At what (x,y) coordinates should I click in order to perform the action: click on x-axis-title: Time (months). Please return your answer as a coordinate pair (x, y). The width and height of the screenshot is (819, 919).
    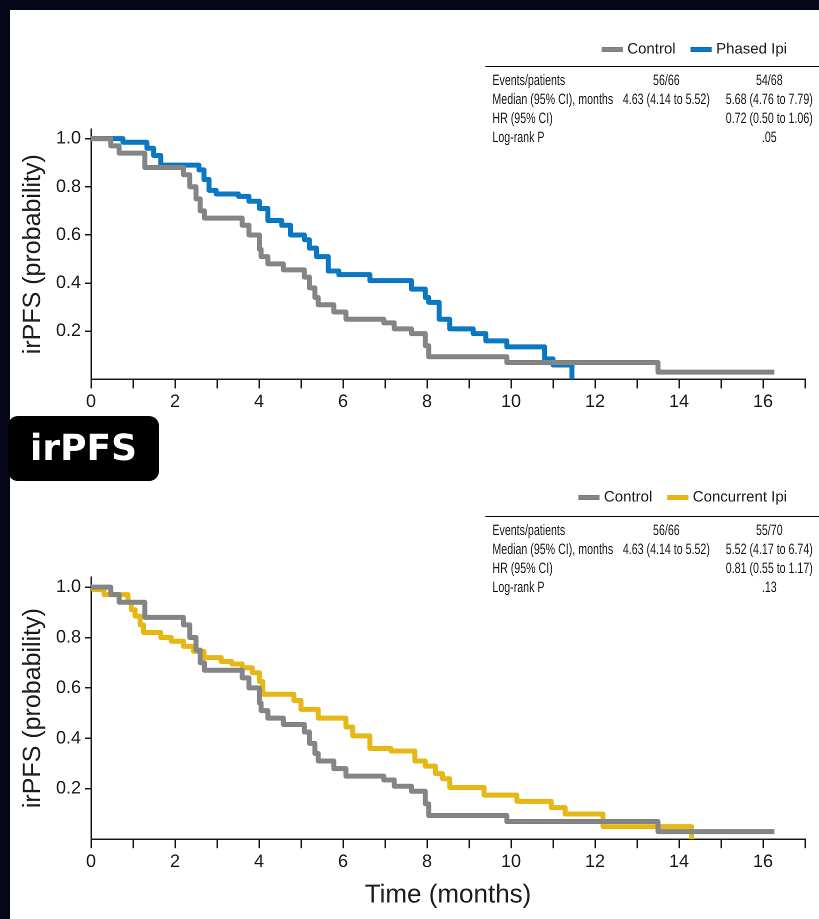
    Looking at the image, I should click on (448, 893).